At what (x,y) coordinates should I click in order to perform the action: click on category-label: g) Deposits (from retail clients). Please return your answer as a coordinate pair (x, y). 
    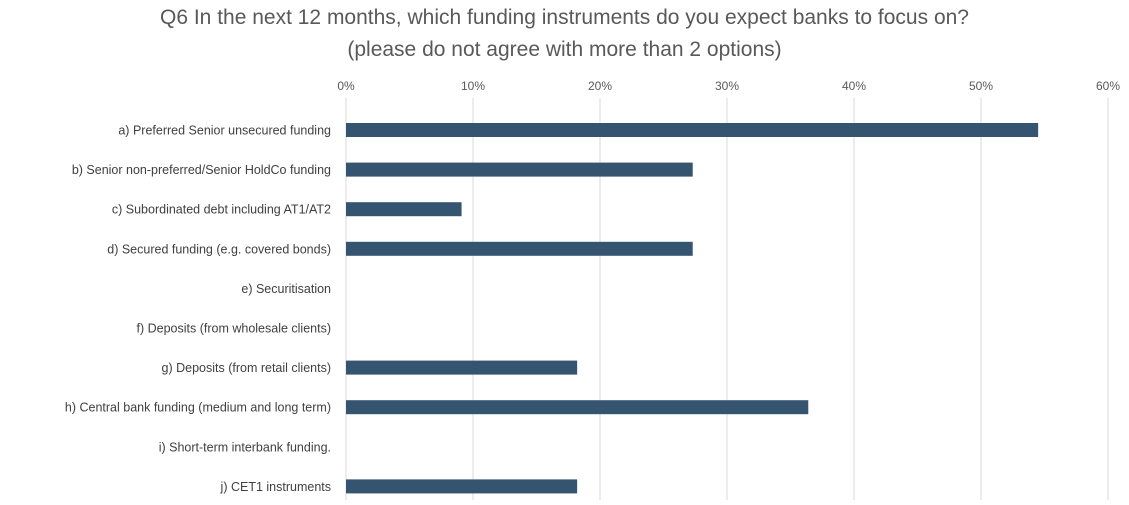
    Looking at the image, I should click on (247, 368).